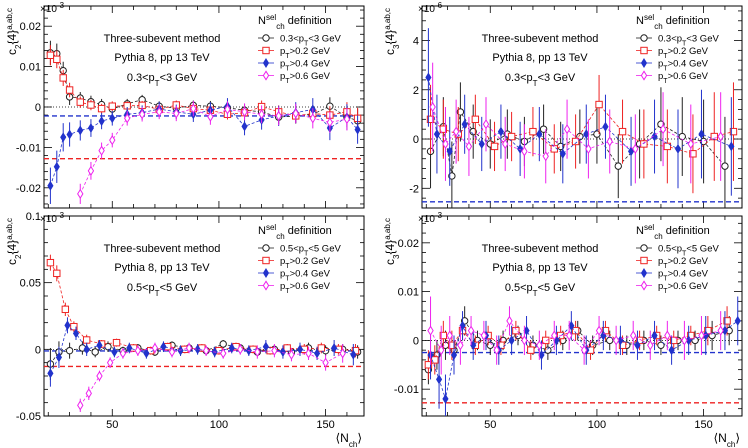 The width and height of the screenshot is (748, 448). What do you see at coordinates (439, 215) in the screenshot?
I see `panel-bottom-right-exponent-part-1: -3` at bounding box center [439, 215].